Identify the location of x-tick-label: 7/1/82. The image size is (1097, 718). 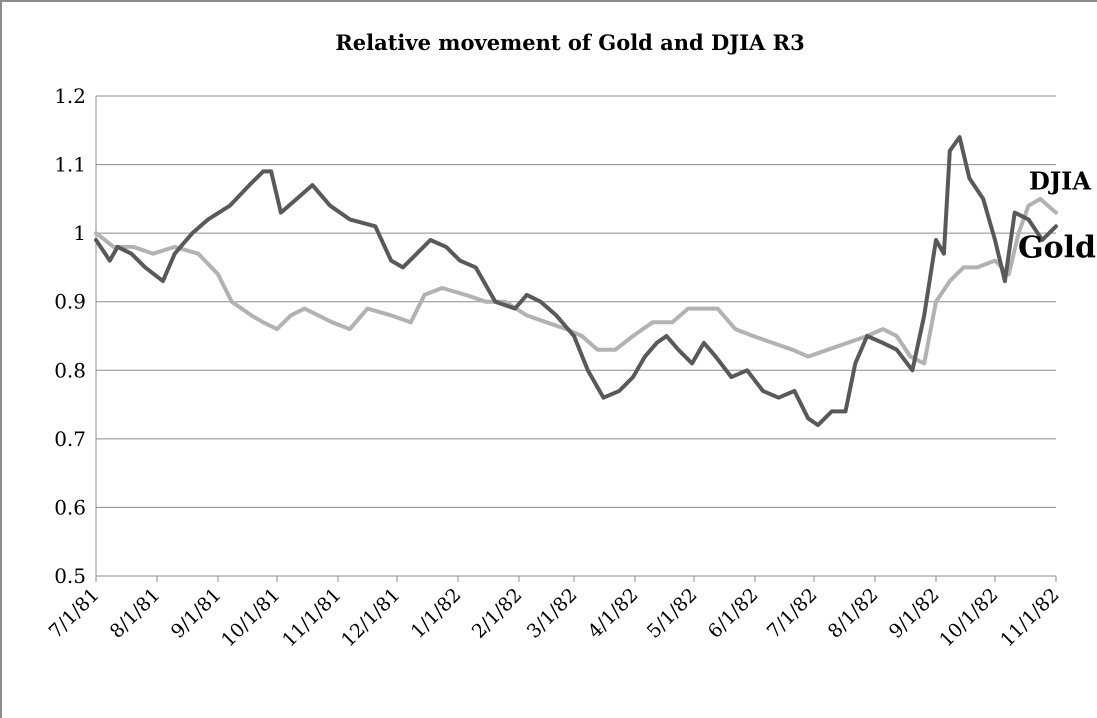
(792, 613).